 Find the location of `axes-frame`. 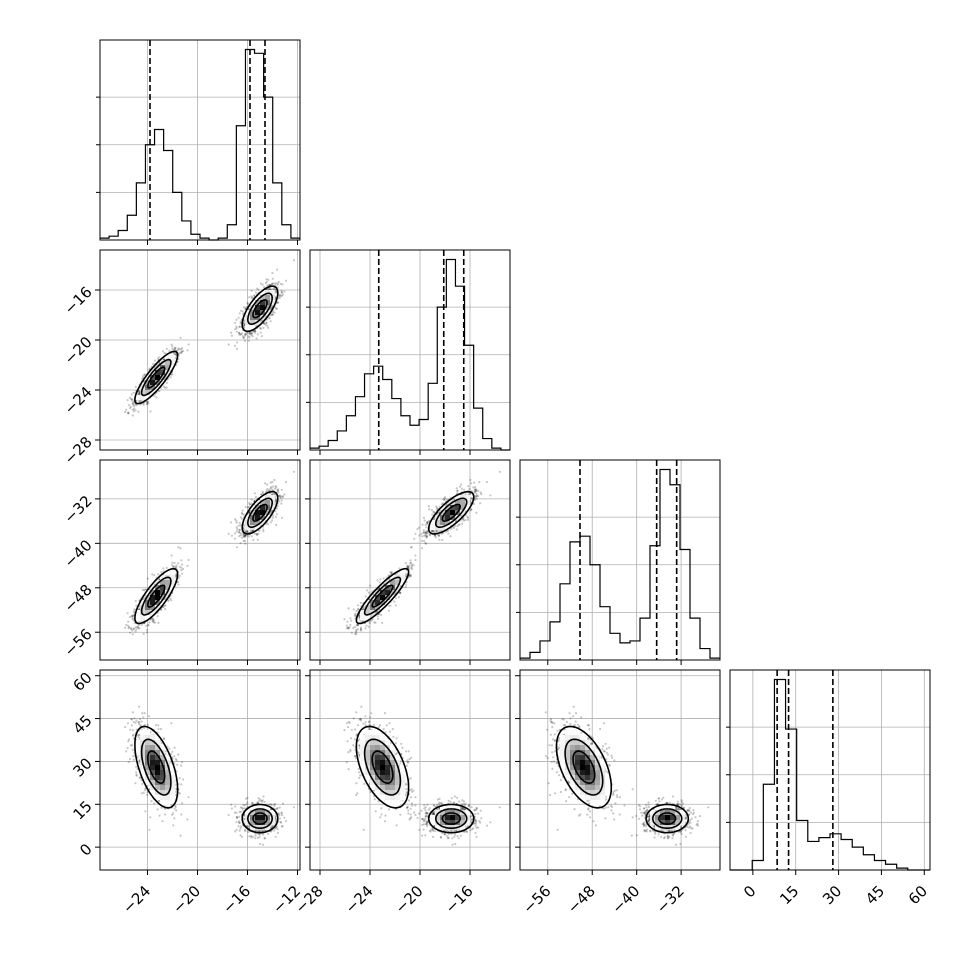

axes-frame is located at coordinates (410, 350).